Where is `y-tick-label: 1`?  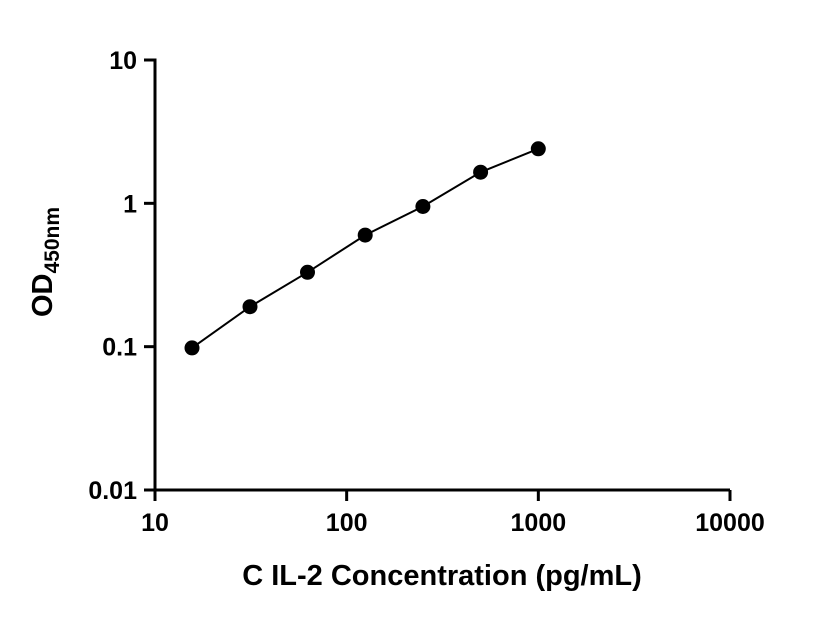
y-tick-label: 1 is located at coordinates (130, 204).